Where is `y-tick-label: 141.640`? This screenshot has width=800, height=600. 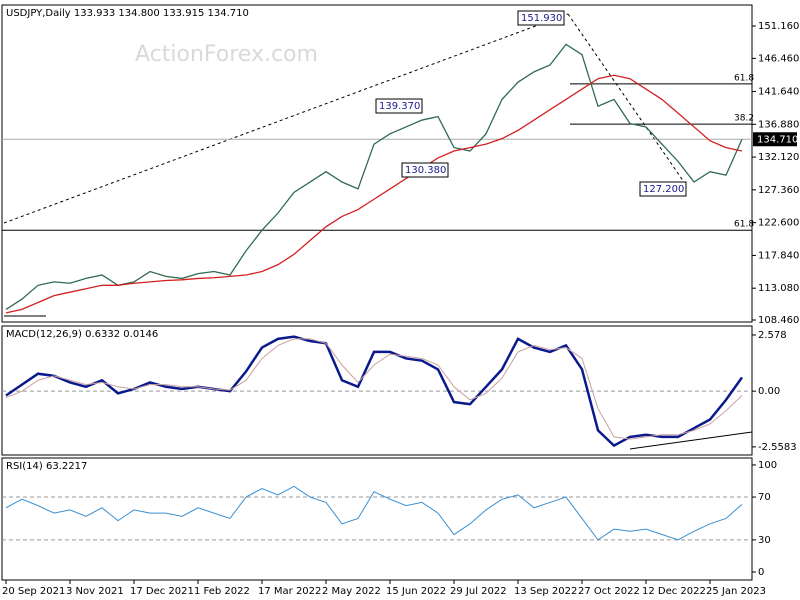 y-tick-label: 141.640 is located at coordinates (778, 92).